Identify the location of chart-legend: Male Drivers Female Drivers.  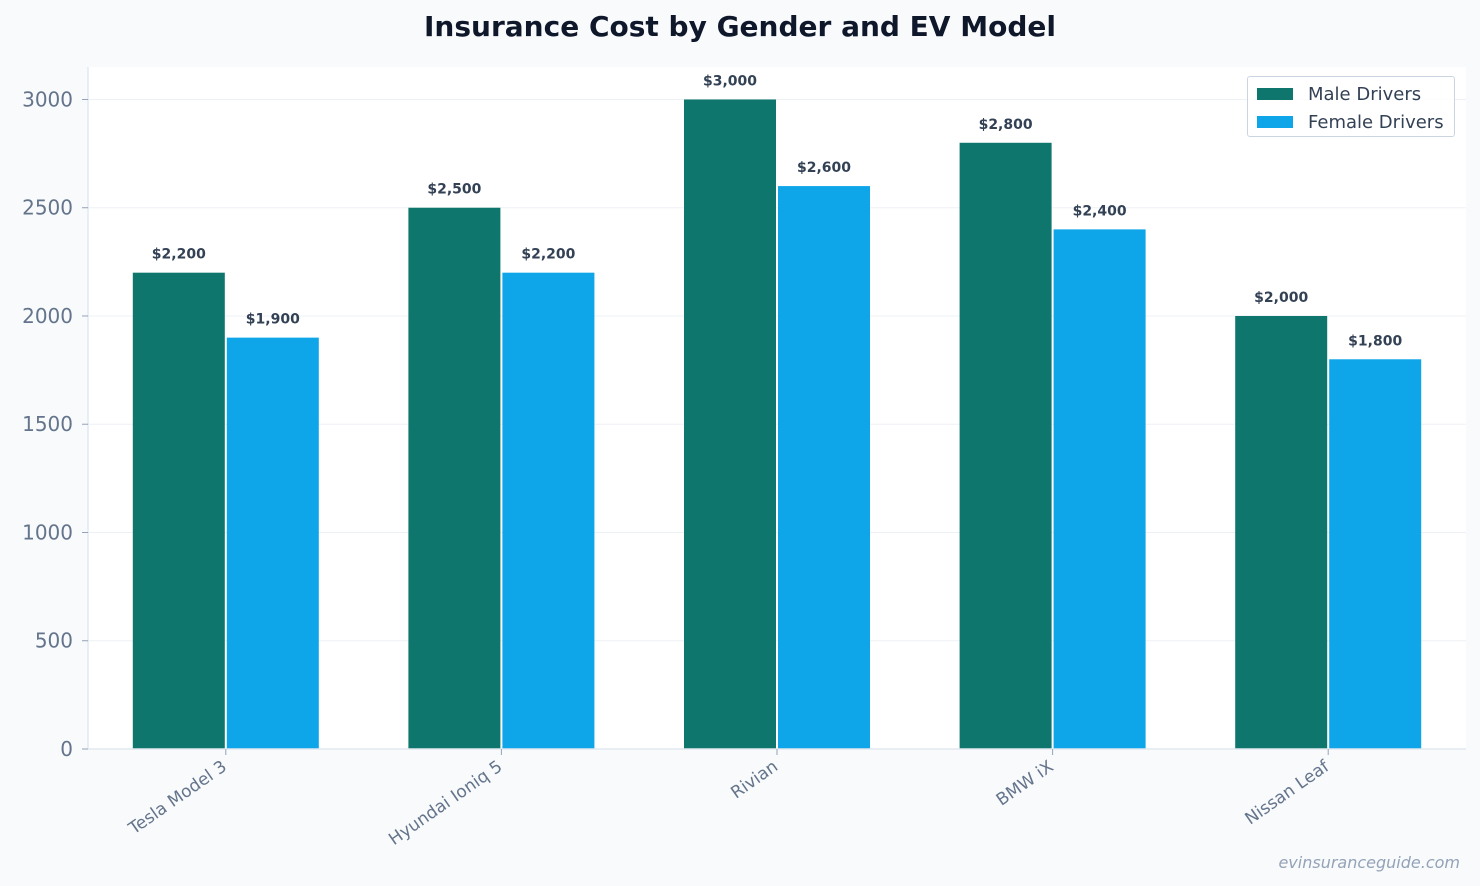
(1351, 106).